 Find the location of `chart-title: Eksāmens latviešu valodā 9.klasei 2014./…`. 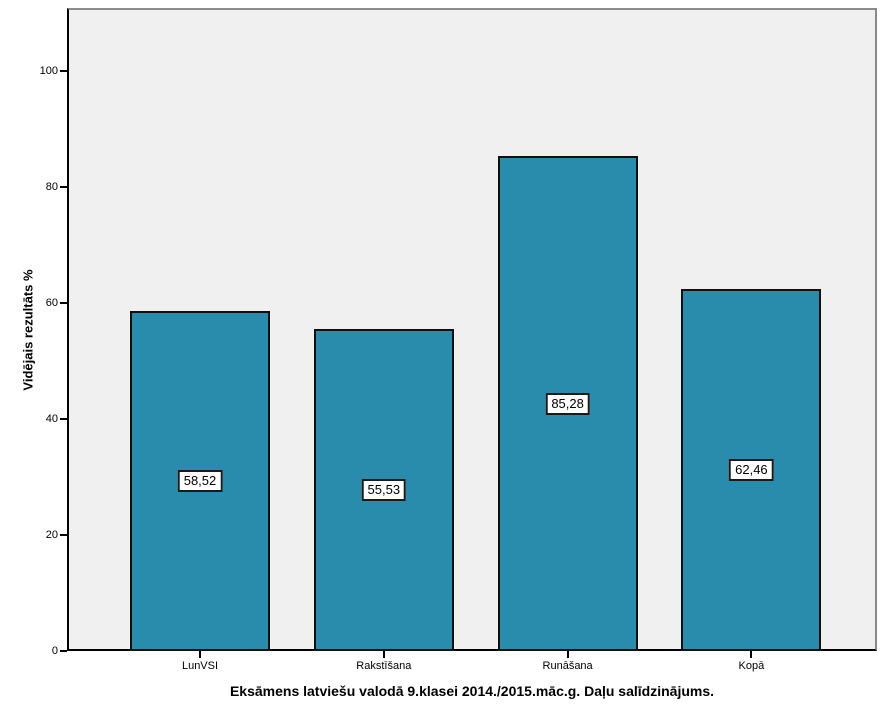

chart-title: Eksāmens latviešu valodā 9.klasei 2014./… is located at coordinates (472, 691).